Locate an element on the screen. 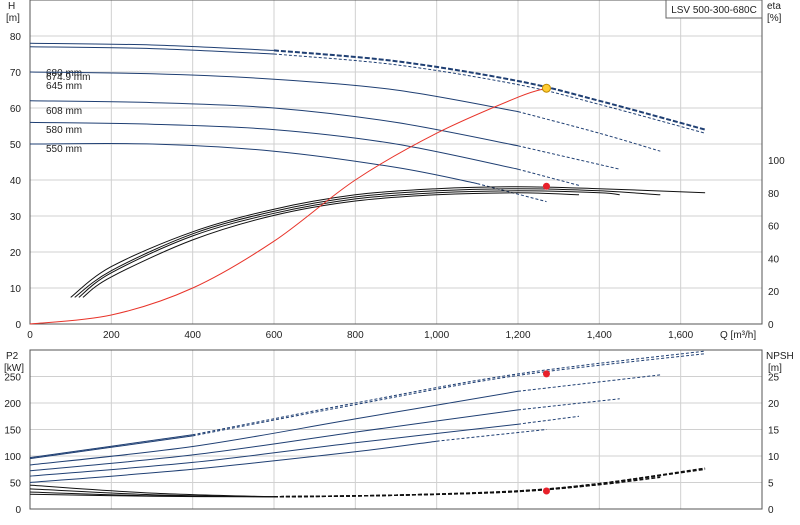 This screenshot has width=800, height=525. power-tick-label: 250 is located at coordinates (12, 378).